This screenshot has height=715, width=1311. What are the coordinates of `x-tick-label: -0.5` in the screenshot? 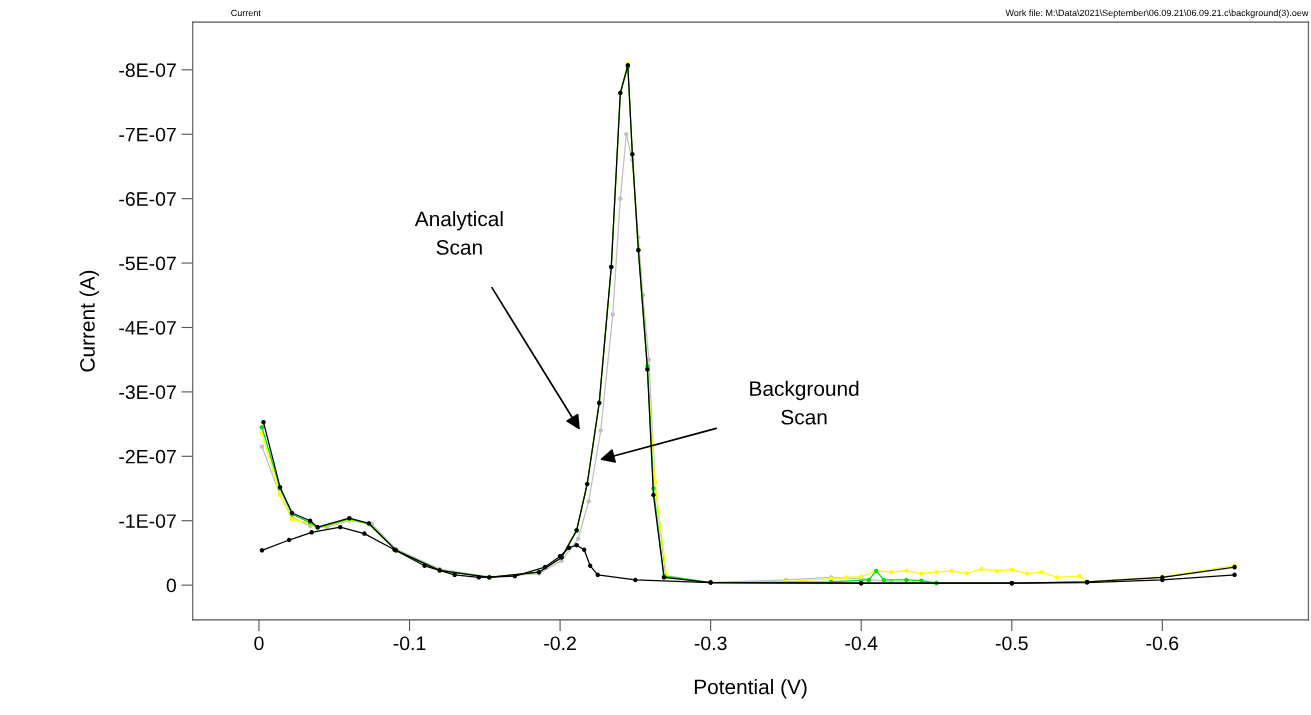 It's located at (1011, 643).